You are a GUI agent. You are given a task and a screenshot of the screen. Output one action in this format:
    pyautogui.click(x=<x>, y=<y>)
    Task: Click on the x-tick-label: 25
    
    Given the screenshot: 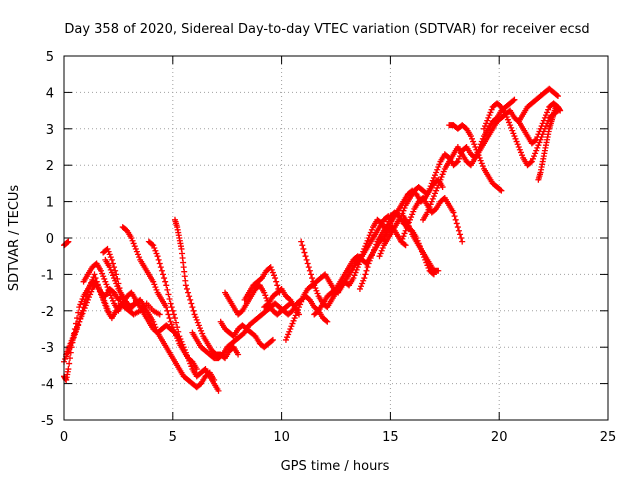 What is the action you would take?
    pyautogui.click(x=608, y=437)
    